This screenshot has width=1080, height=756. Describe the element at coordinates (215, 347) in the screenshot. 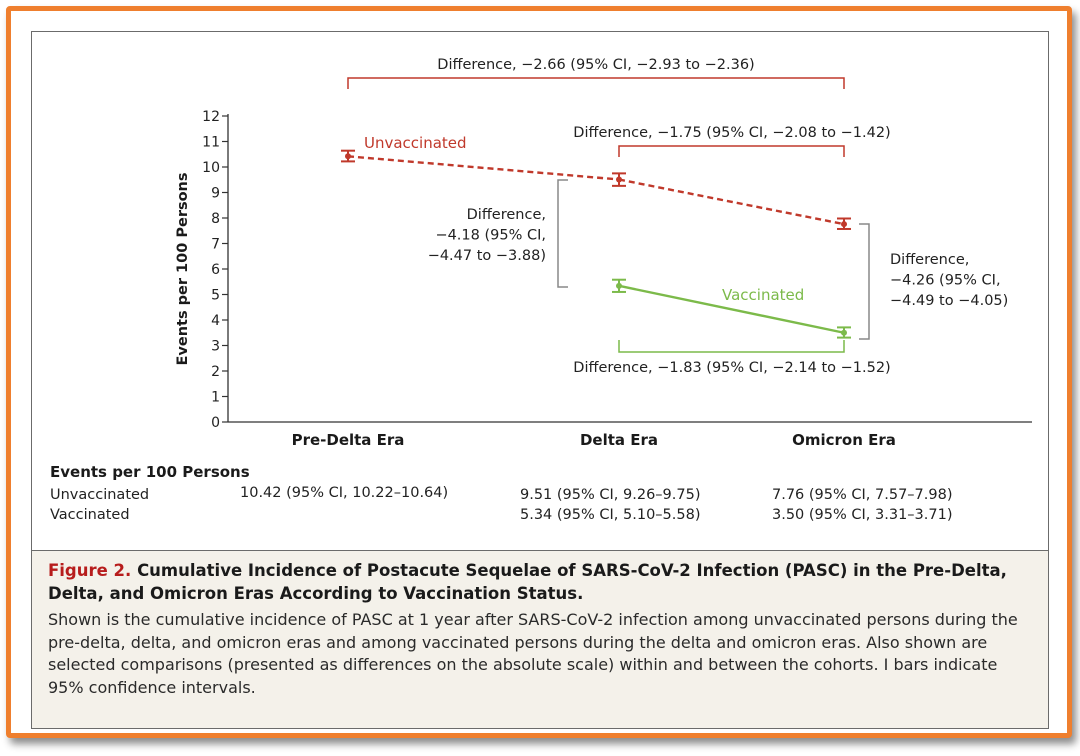

I see `y-tick-label: 3` at that location.